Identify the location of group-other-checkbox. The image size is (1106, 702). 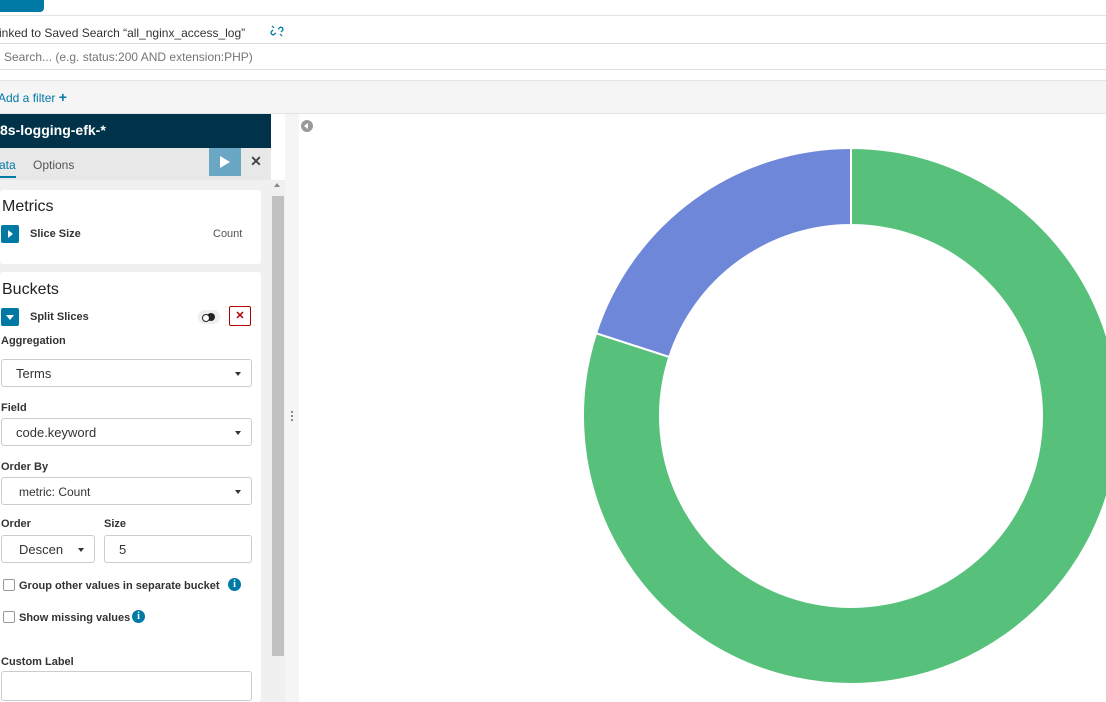
(9, 585).